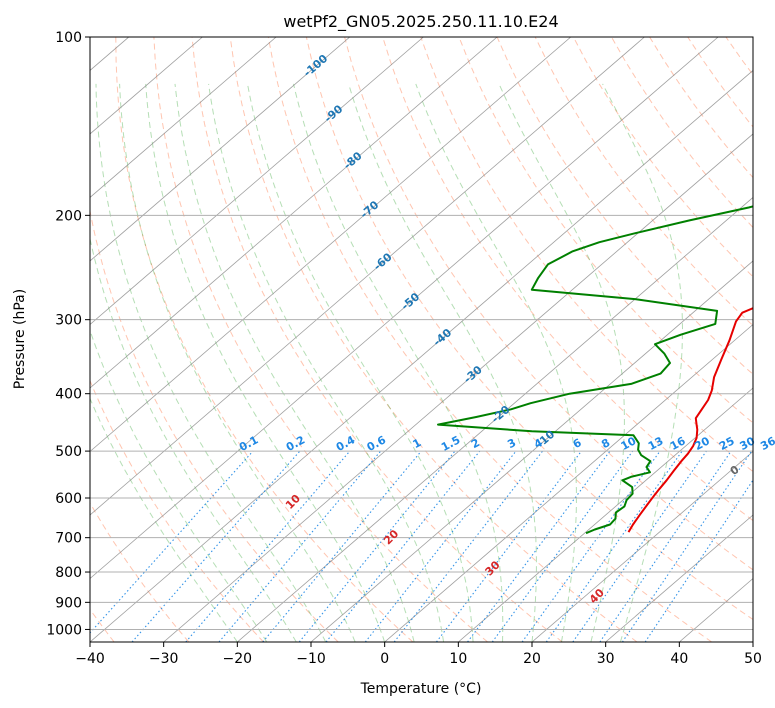 This screenshot has height=708, width=775. Describe the element at coordinates (679, 659) in the screenshot. I see `x-tick-label: 40` at that location.